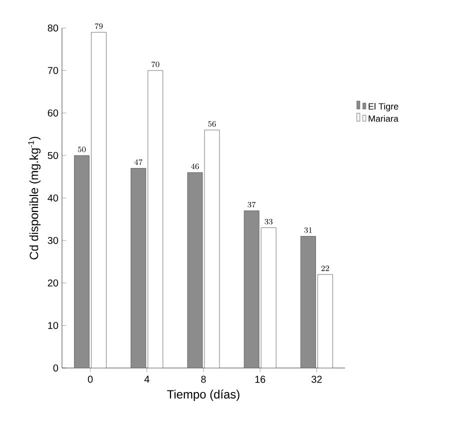 The height and width of the screenshot is (440, 452). What do you see at coordinates (53, 240) in the screenshot?
I see `y-tick-label: 30` at bounding box center [53, 240].